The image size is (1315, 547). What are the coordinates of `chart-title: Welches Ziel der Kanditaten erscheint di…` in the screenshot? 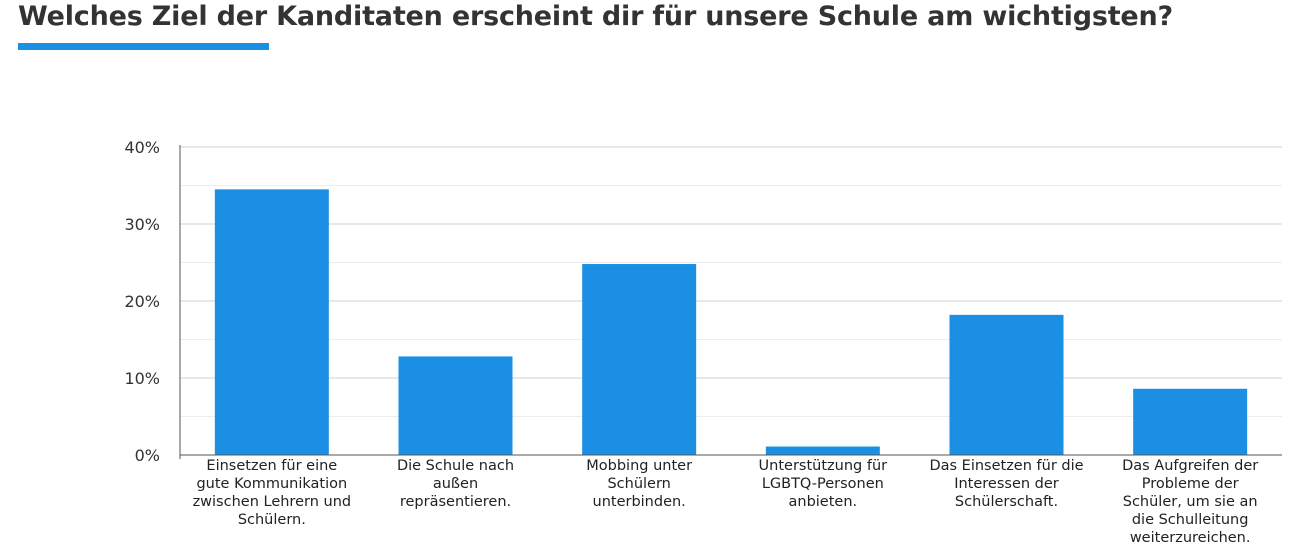 It's located at (596, 16).